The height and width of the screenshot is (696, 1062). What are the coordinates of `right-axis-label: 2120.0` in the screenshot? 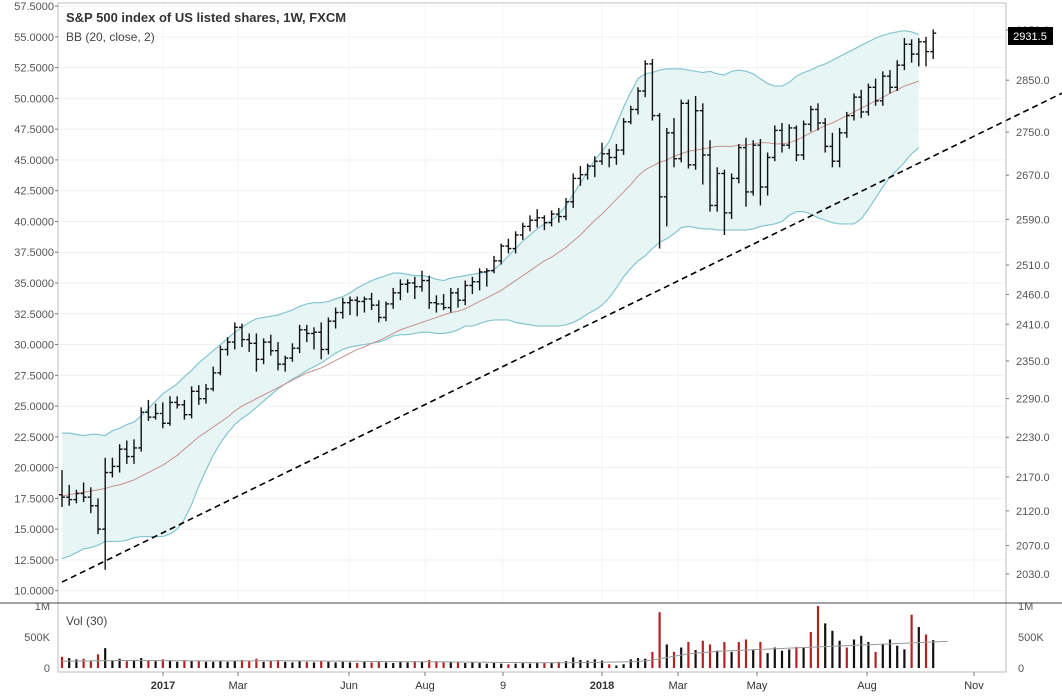 It's located at (1033, 512).